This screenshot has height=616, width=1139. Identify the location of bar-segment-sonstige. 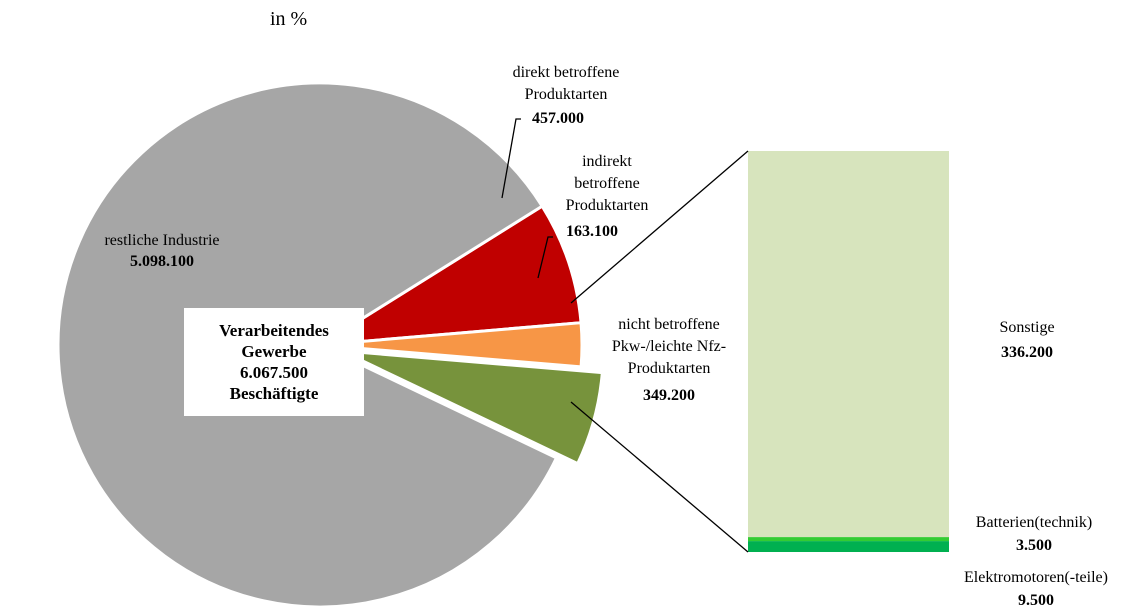
(848, 344).